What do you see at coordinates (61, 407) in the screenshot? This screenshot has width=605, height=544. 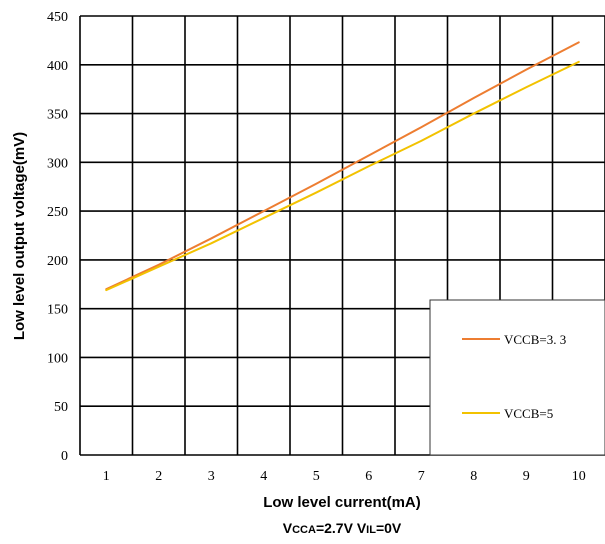 I see `y-tick-label: 50` at bounding box center [61, 407].